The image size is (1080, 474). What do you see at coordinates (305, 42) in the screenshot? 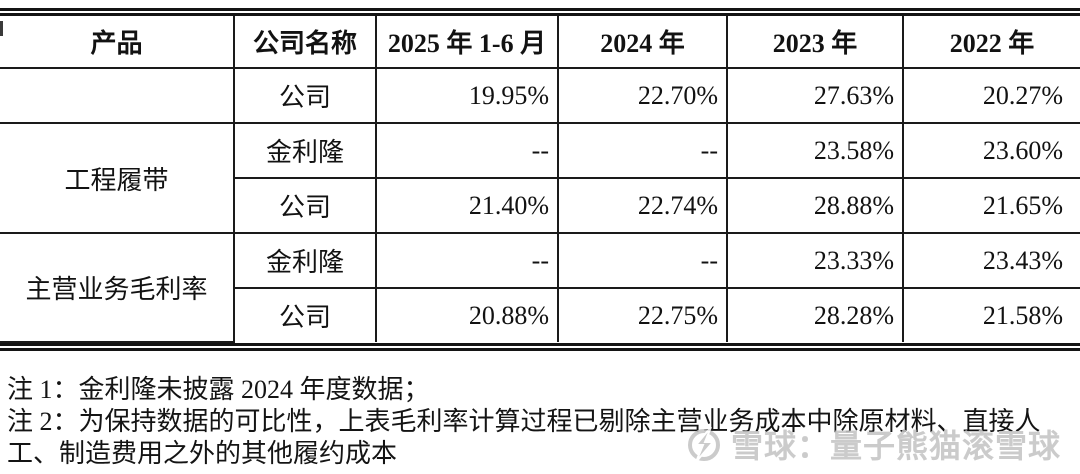
I see `column-header-company: 公司名称` at bounding box center [305, 42].